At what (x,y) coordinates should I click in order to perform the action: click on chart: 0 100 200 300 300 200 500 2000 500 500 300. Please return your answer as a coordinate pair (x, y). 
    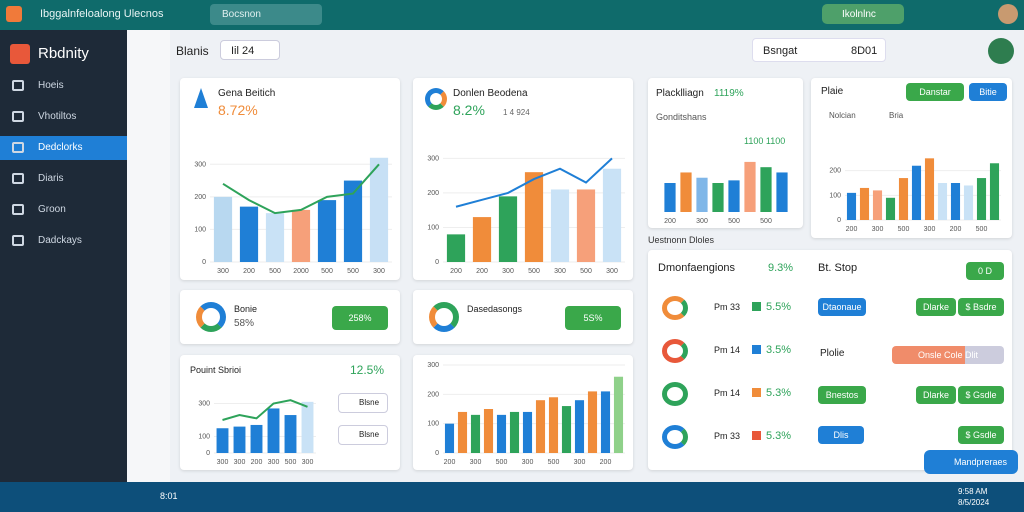
    Looking at the image, I should click on (293, 216).